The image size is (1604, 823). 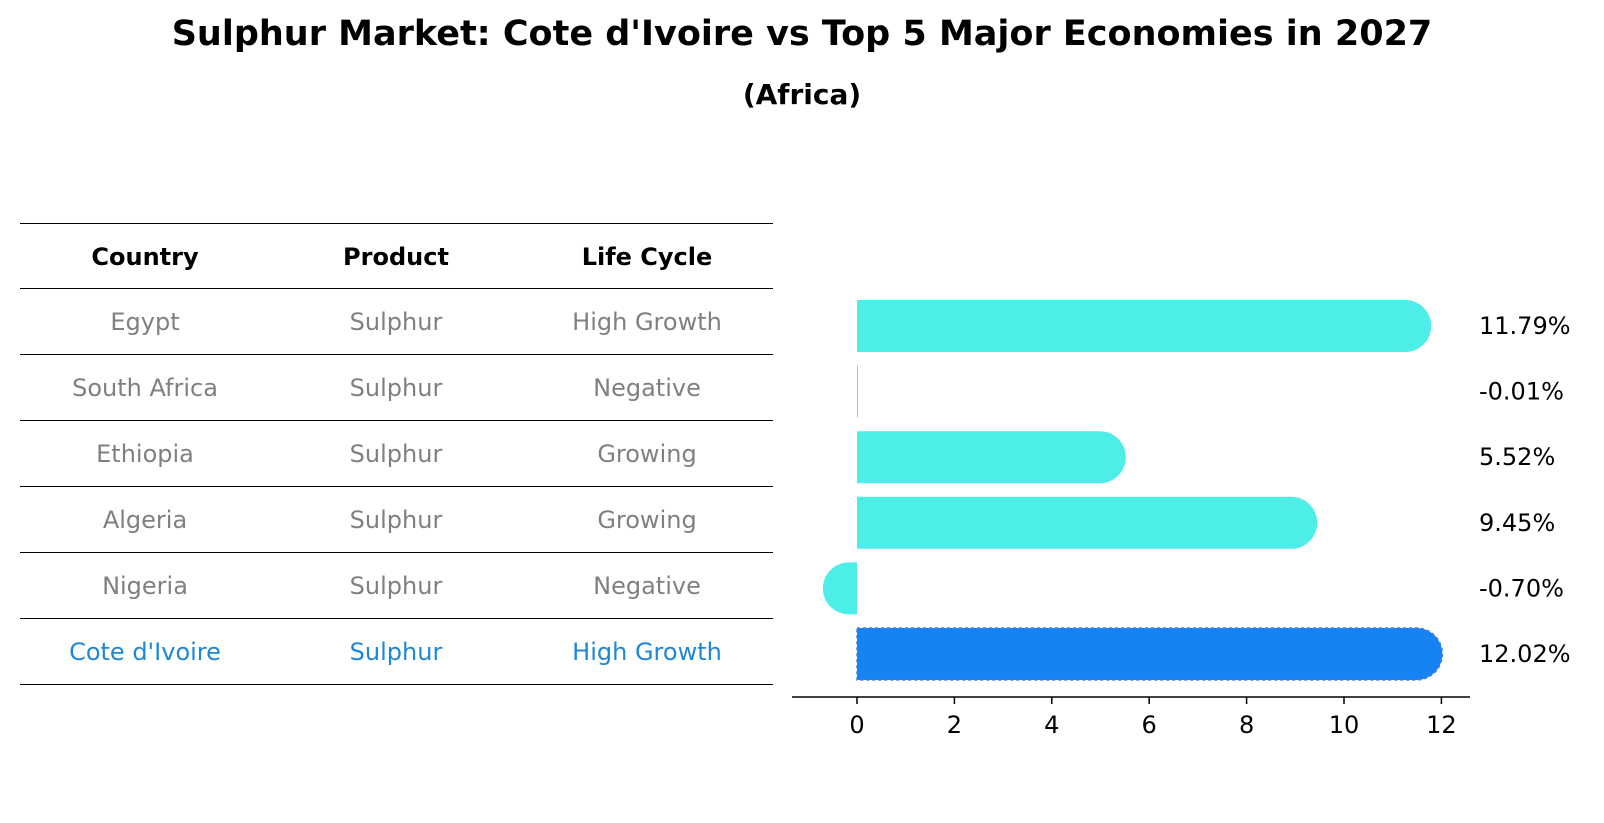 I want to click on x-tick-label: 6, so click(x=1149, y=725).